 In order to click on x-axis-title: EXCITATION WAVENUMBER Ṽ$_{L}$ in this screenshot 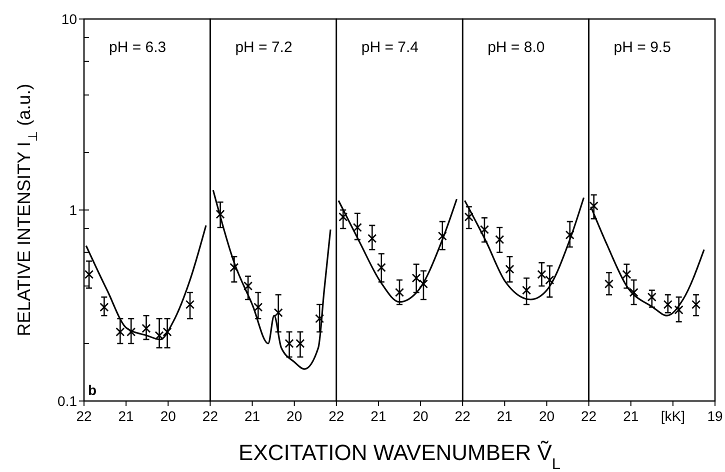, I will do `click(399, 456)`.